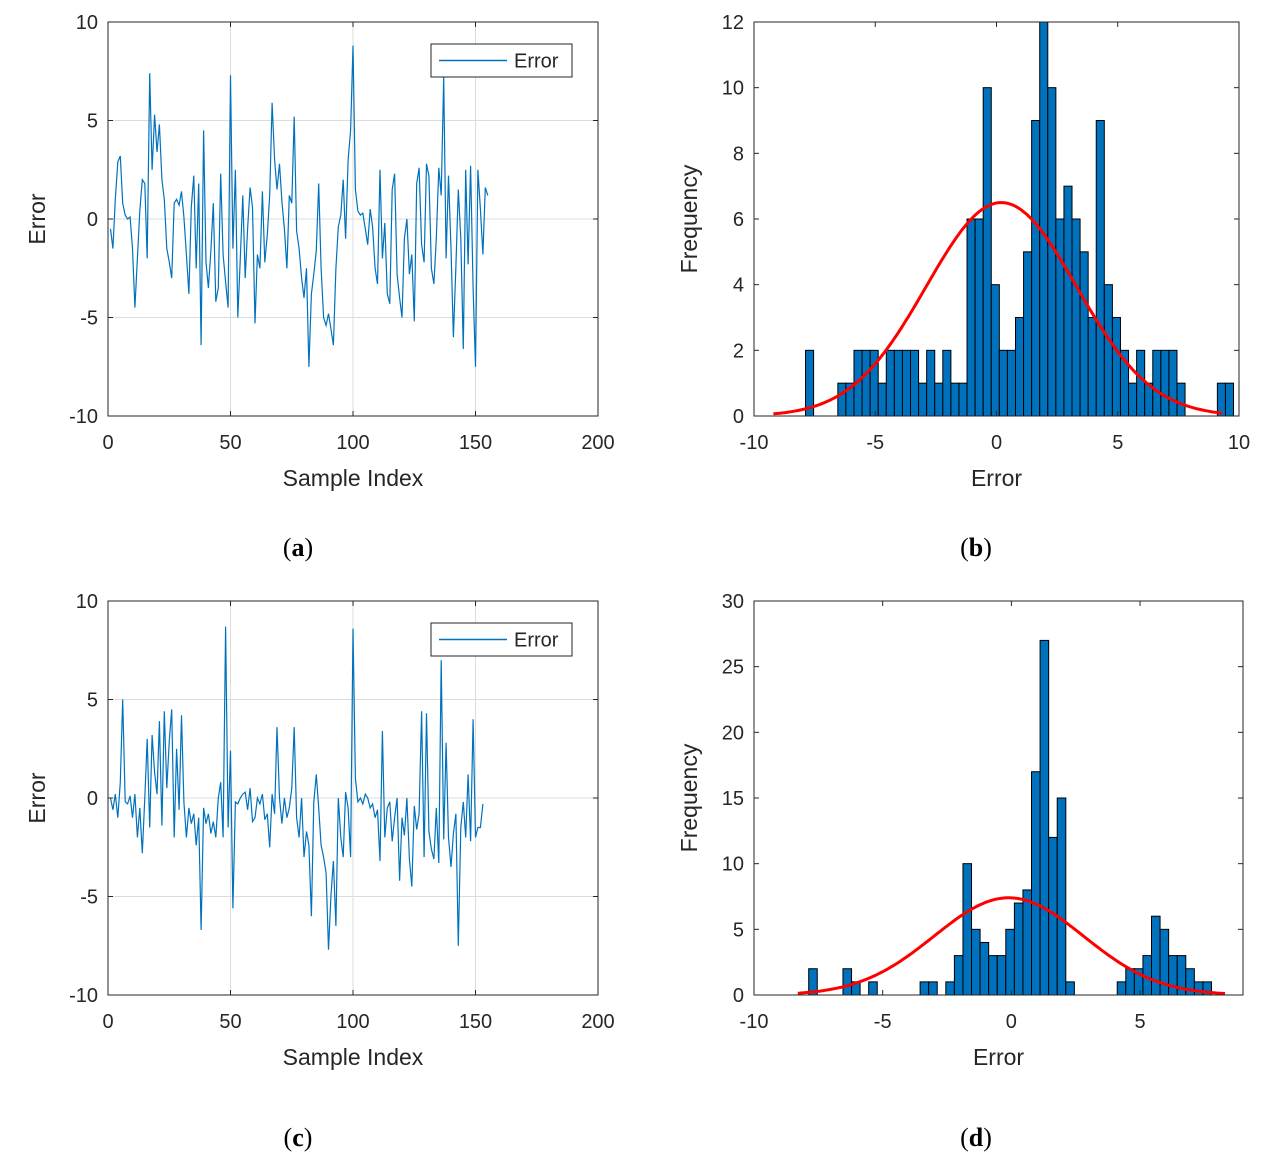 The width and height of the screenshot is (1263, 1163). What do you see at coordinates (1239, 443) in the screenshot?
I see `x-tick-label: 10` at bounding box center [1239, 443].